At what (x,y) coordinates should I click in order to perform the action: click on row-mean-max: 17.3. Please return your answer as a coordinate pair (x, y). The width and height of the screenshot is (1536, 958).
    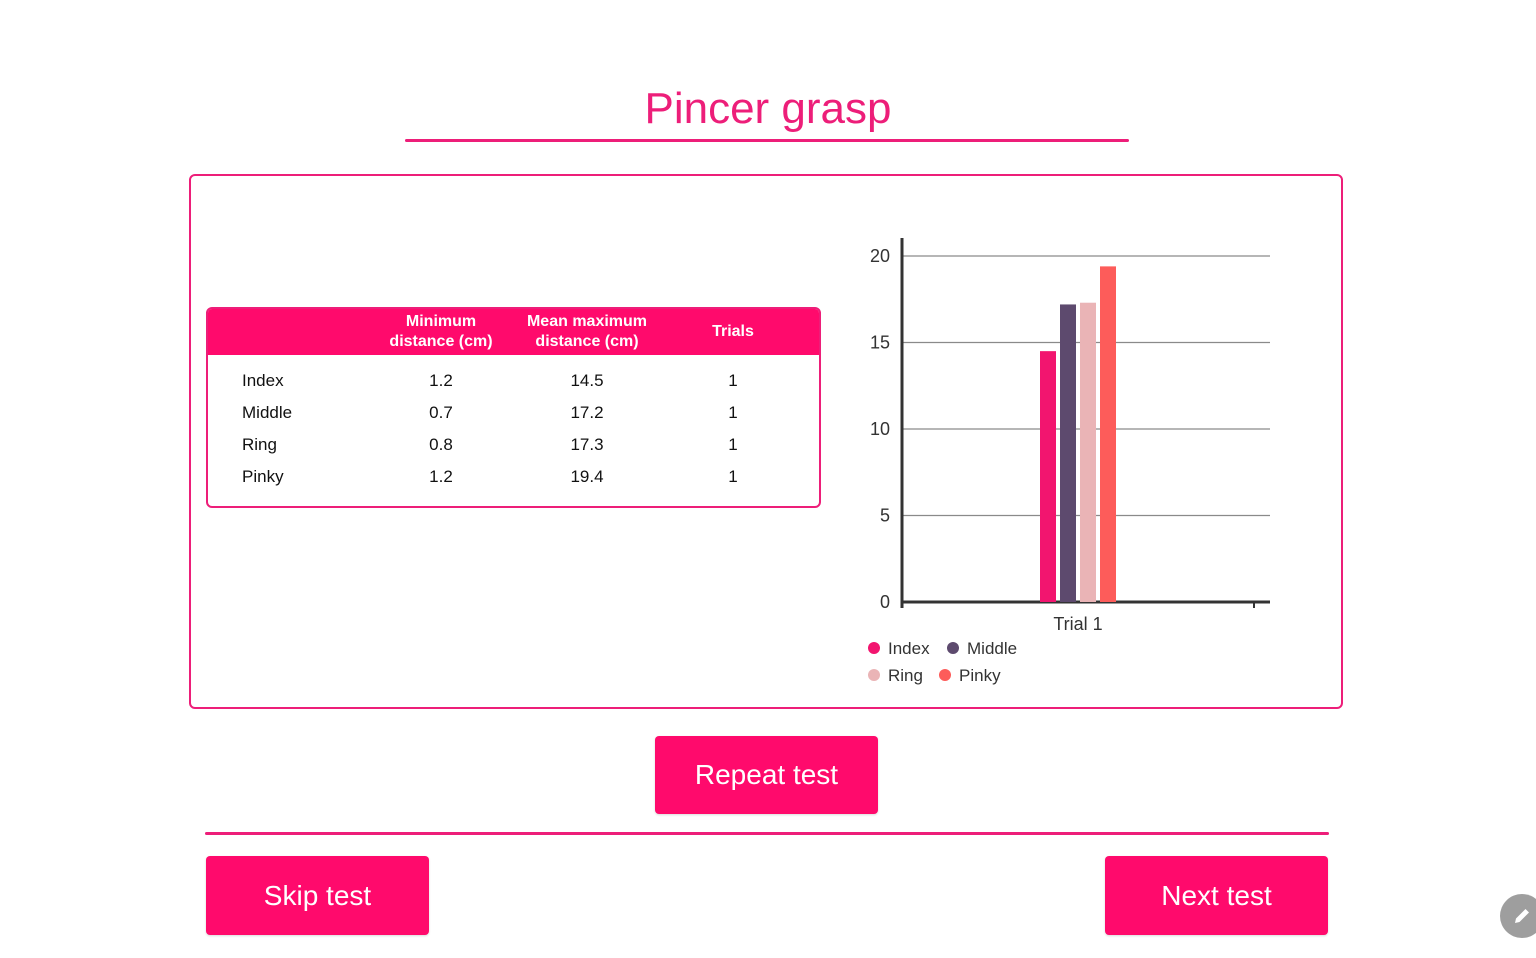
    Looking at the image, I should click on (587, 444).